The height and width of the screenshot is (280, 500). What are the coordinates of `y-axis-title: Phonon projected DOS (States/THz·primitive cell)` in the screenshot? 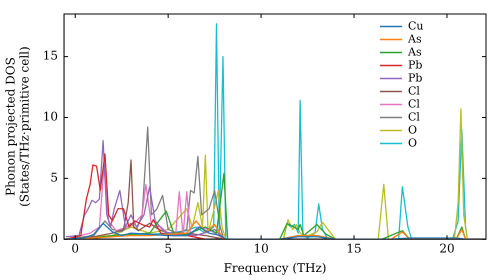 It's located at (17, 126).